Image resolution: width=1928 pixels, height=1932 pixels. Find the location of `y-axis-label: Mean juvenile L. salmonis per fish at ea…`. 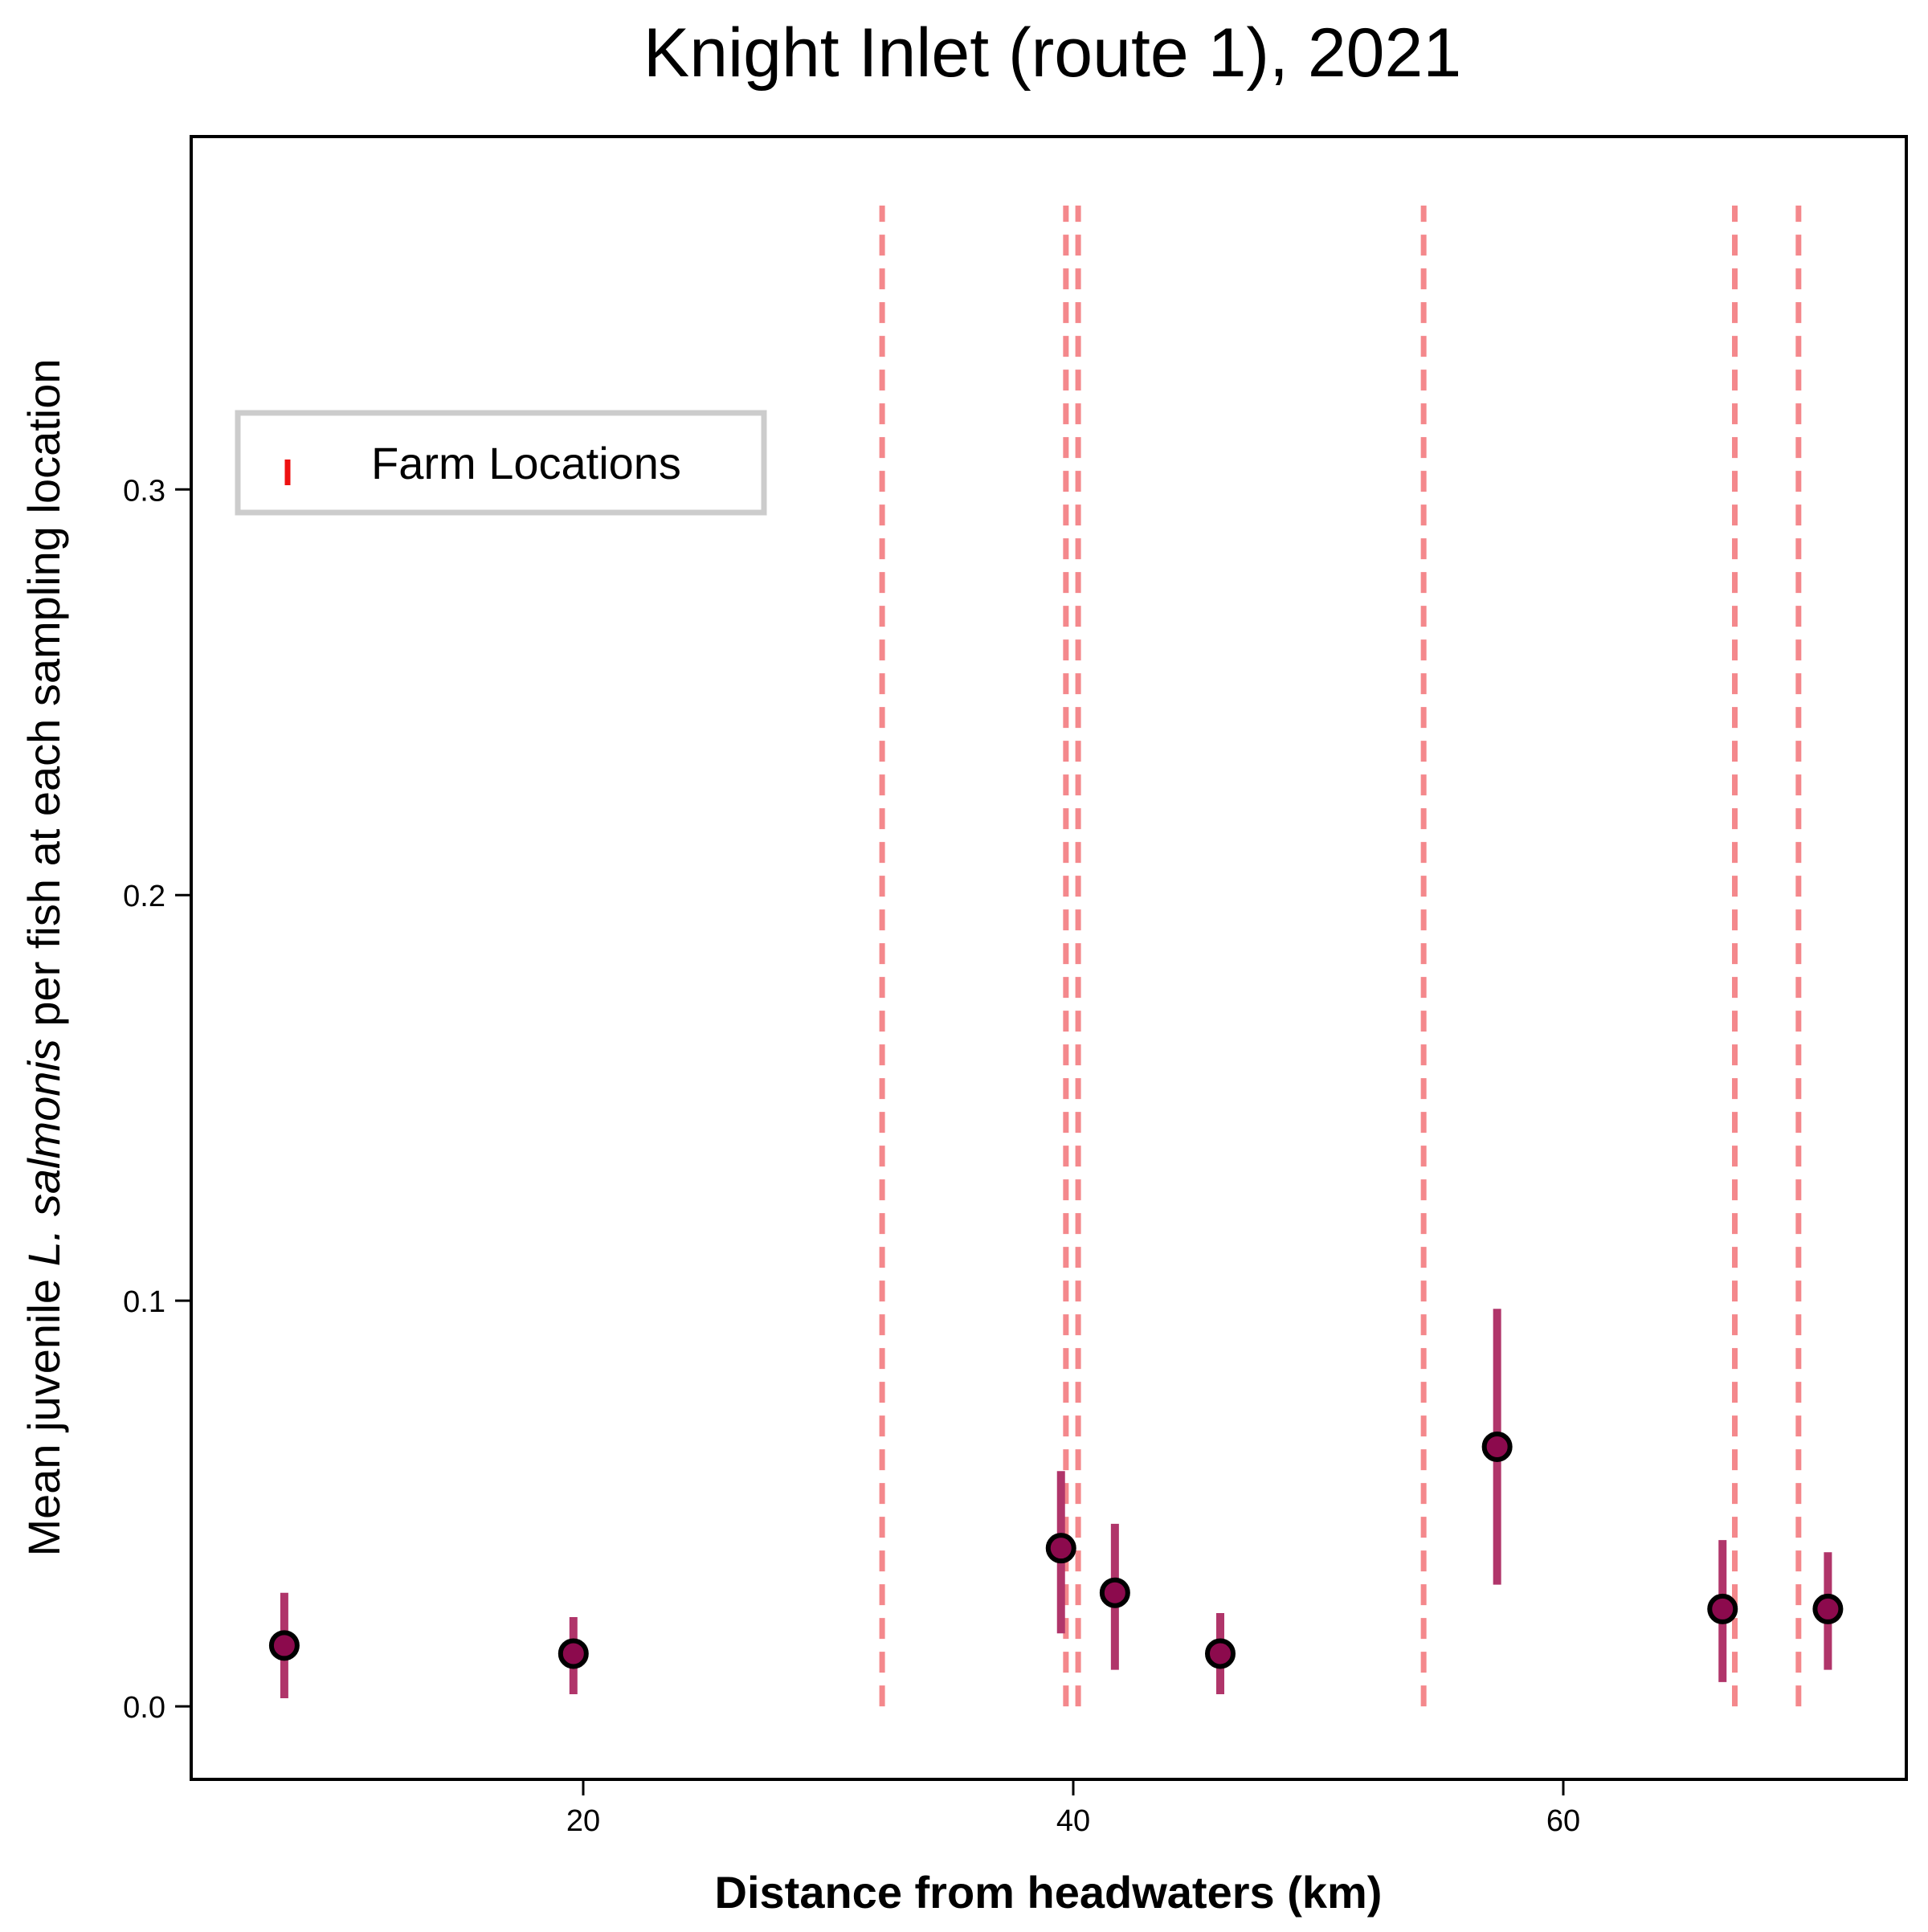

y-axis-label: Mean juvenile L. salmonis per fish at ea… is located at coordinates (43, 957).